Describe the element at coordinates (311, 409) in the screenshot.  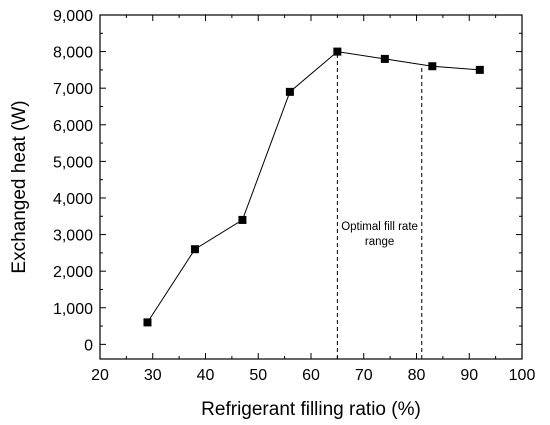
I see `x-axis-title: Refrigerant filling ratio (%)` at that location.